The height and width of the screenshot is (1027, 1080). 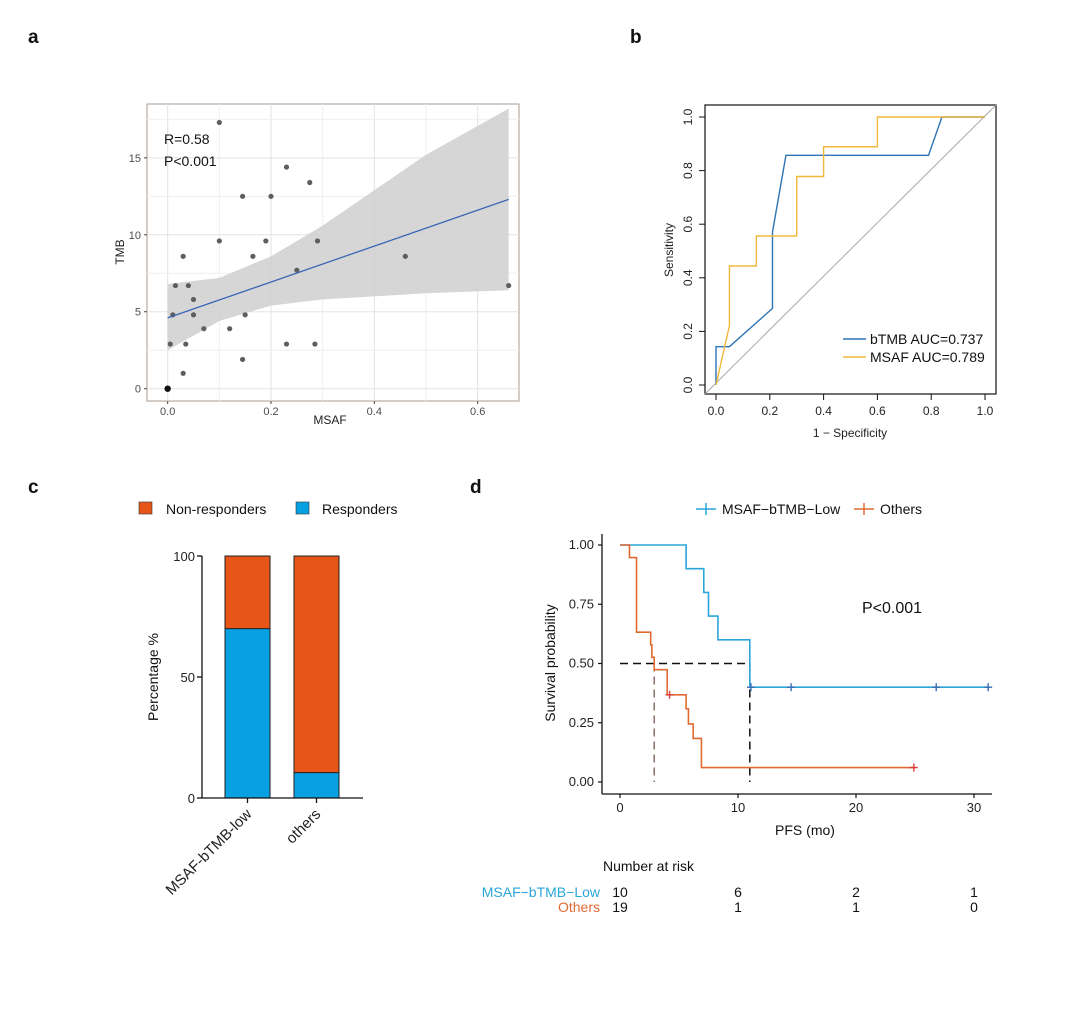 I want to click on x-axis-title: PFS (mo), so click(x=805, y=830).